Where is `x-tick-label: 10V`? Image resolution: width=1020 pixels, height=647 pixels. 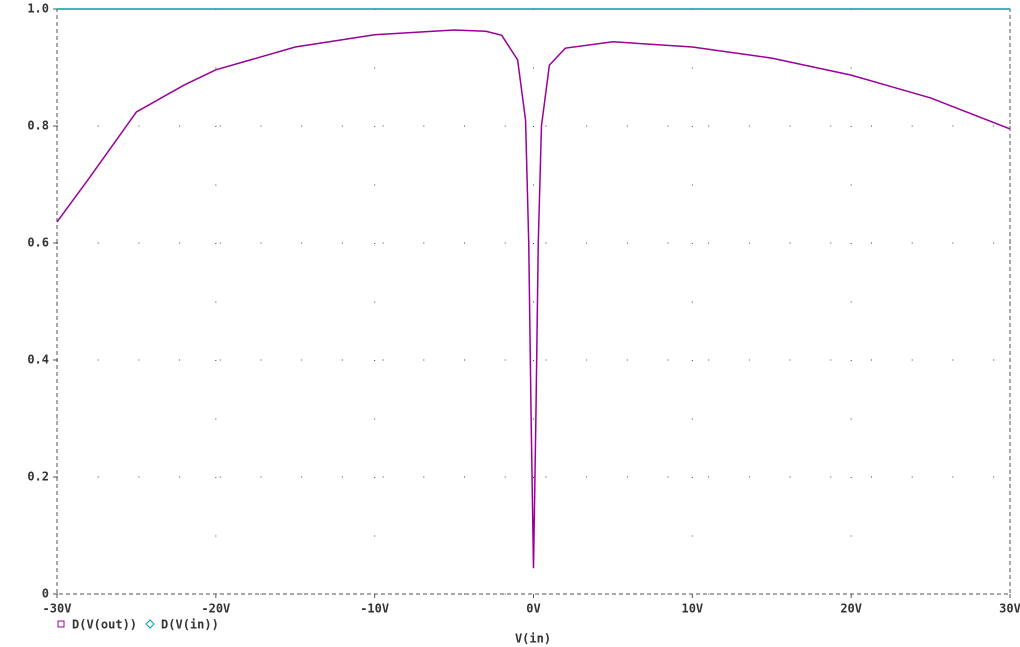 x-tick-label: 10V is located at coordinates (692, 609).